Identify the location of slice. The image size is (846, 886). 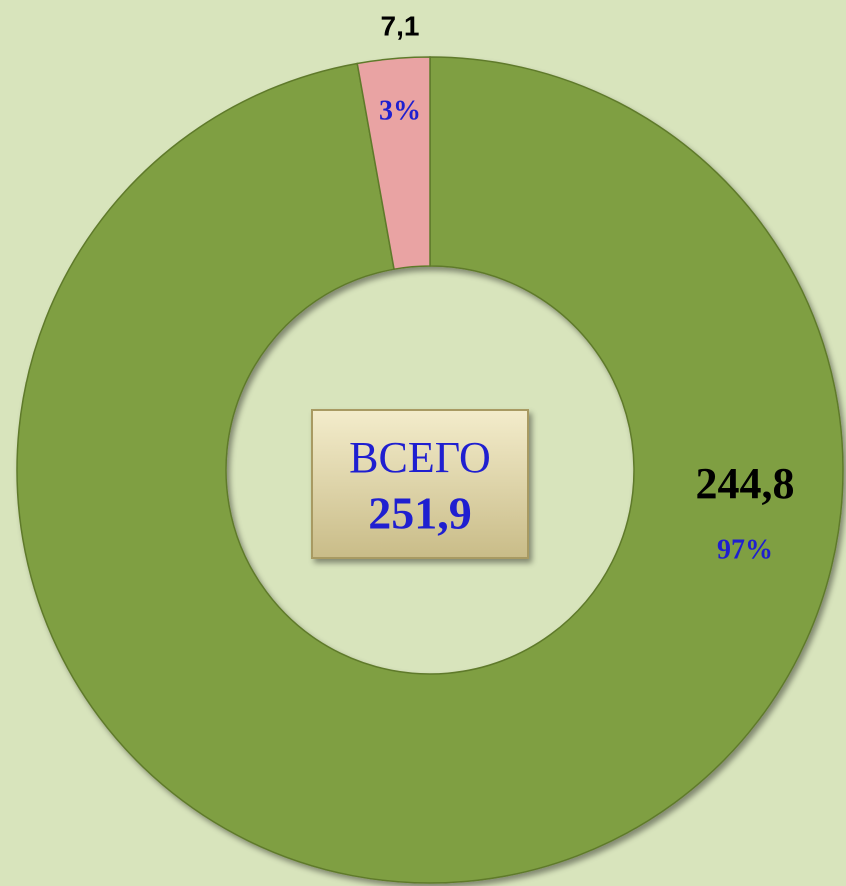
(393, 163).